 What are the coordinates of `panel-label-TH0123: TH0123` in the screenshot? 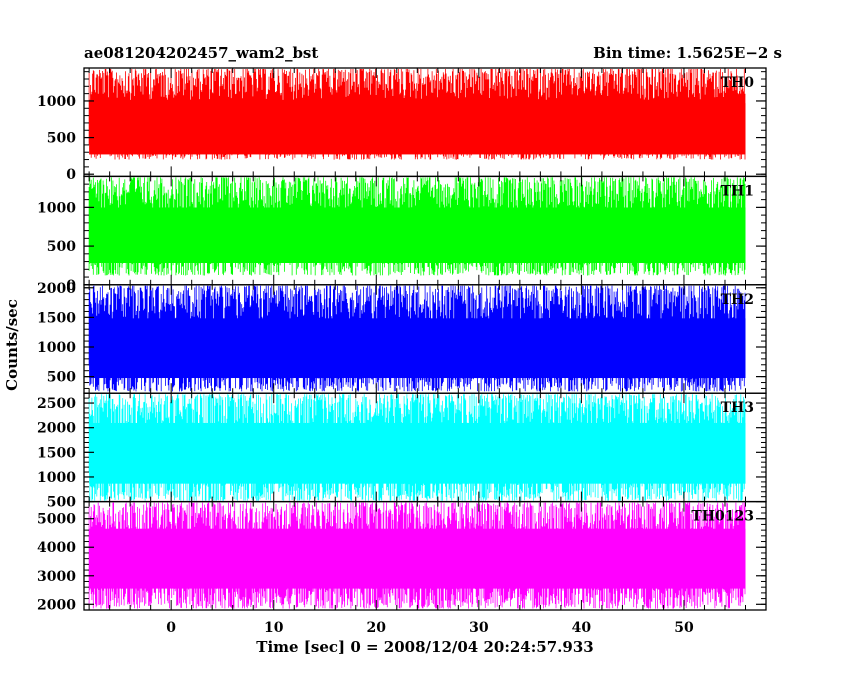 It's located at (722, 517).